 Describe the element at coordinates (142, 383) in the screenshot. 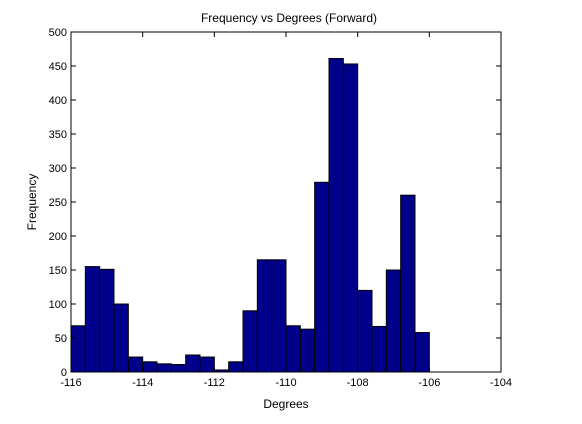

I see `x-tick-label: -114` at that location.